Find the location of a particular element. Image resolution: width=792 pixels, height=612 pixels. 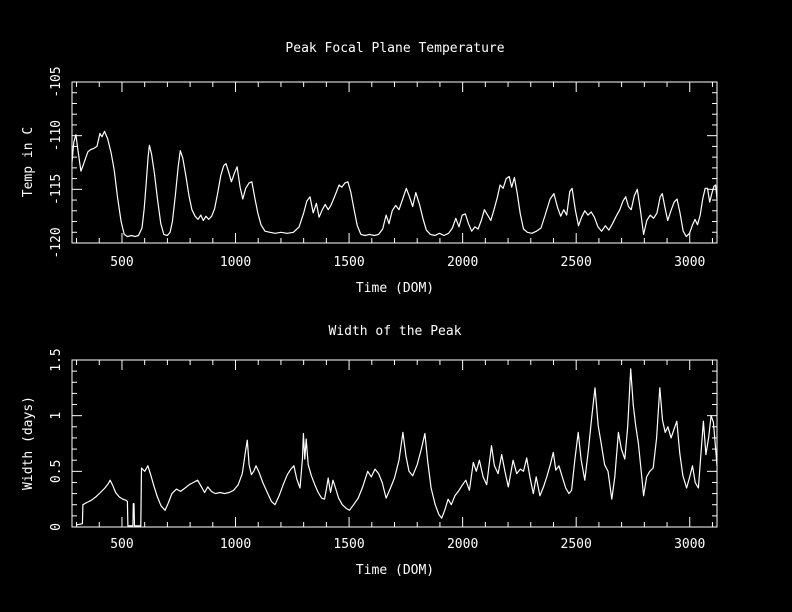

chart-title: Peak Focal Plane Temperature is located at coordinates (394, 48).